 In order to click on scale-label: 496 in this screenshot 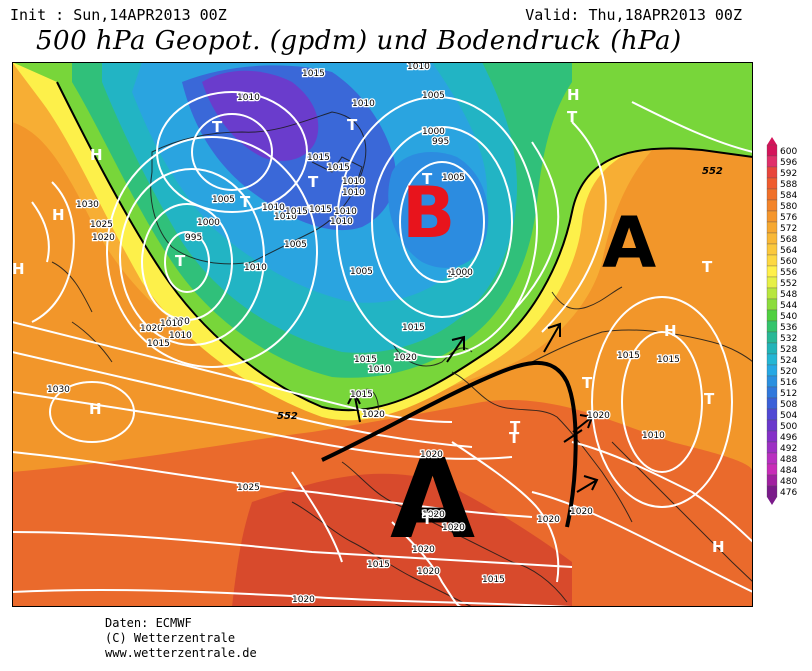, I will do `click(788, 438)`.